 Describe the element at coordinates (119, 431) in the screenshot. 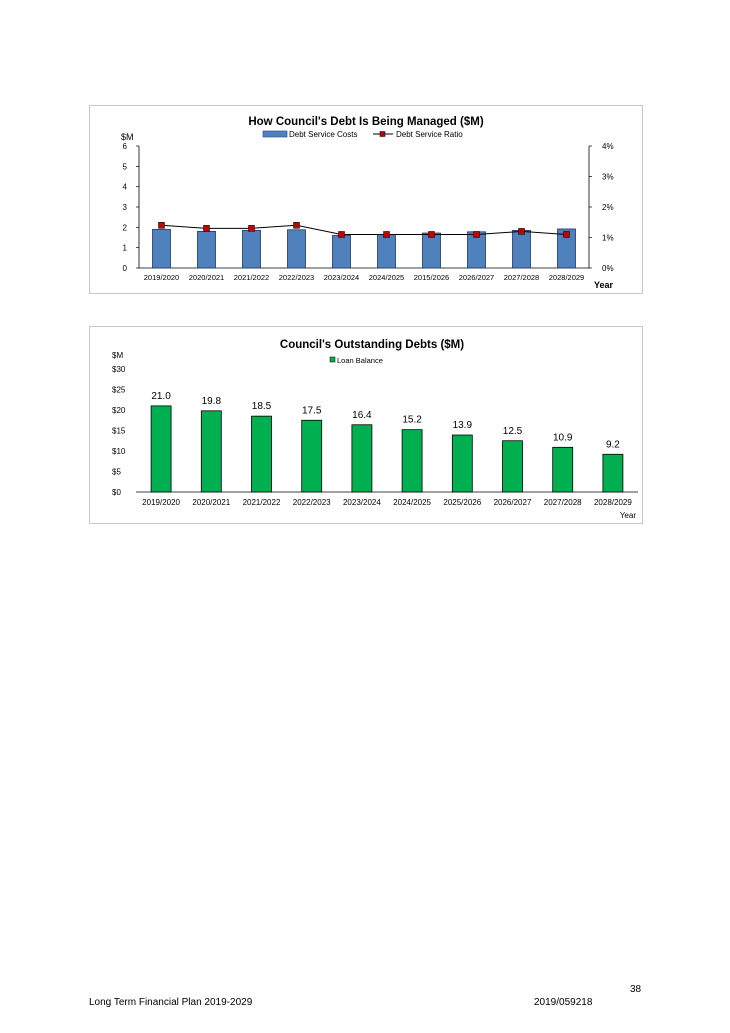

I see `y-tick-label: $15` at that location.